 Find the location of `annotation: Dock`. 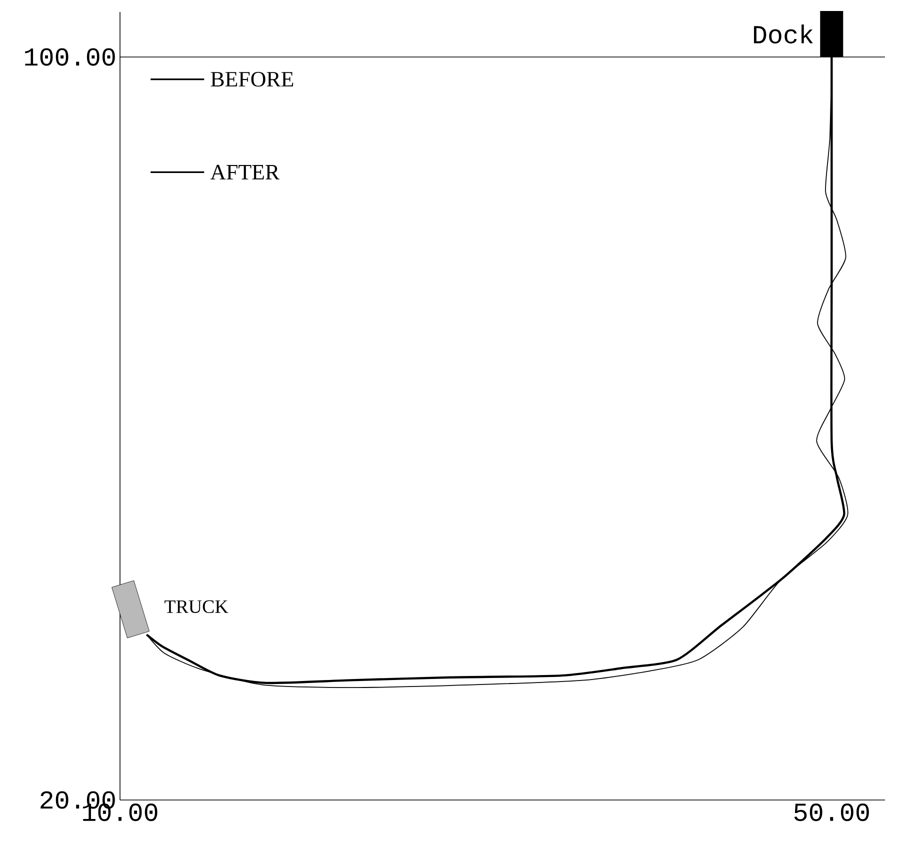

annotation: Dock is located at coordinates (783, 34).